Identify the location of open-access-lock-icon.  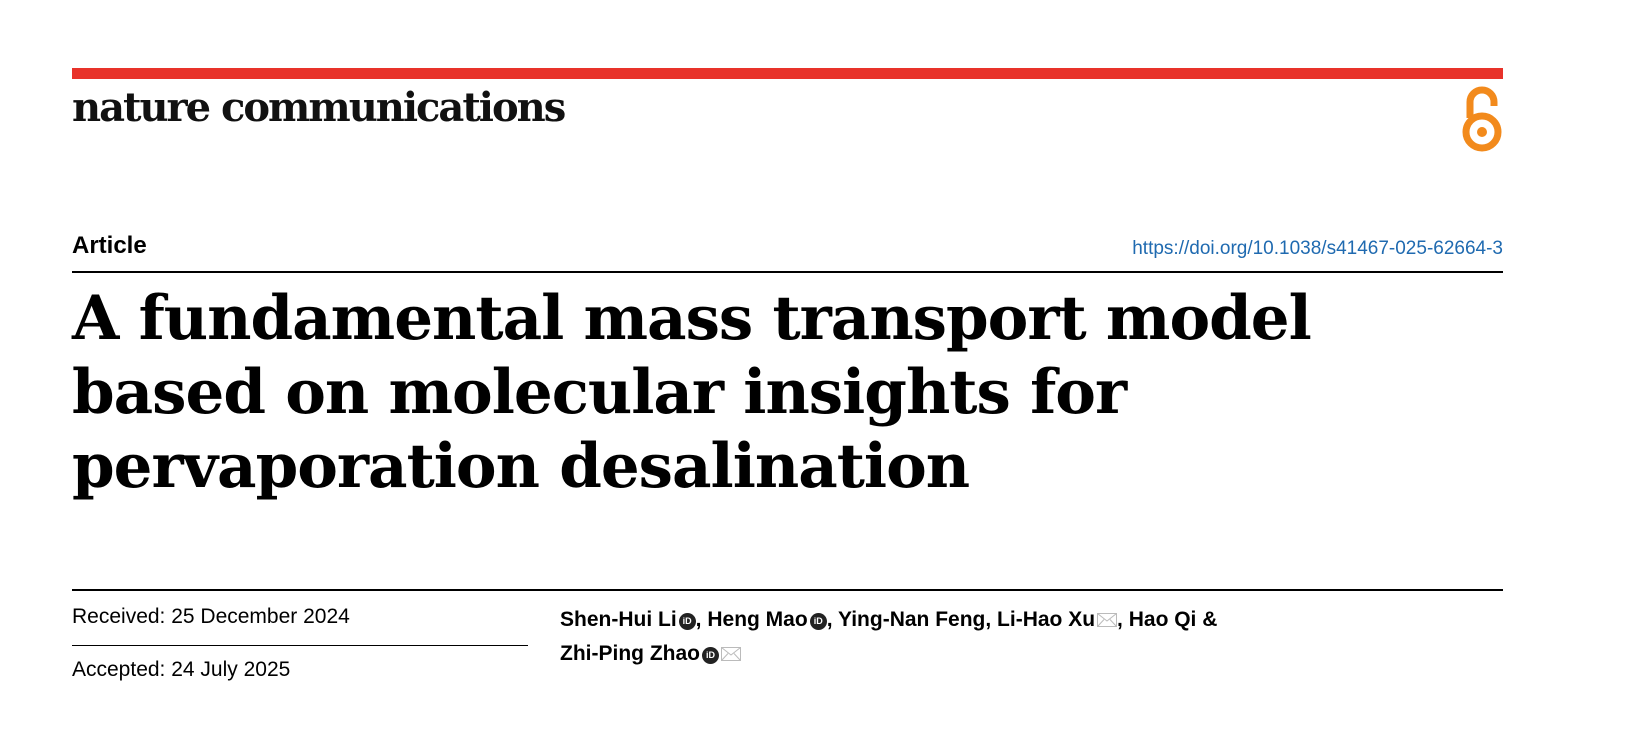
(1482, 119).